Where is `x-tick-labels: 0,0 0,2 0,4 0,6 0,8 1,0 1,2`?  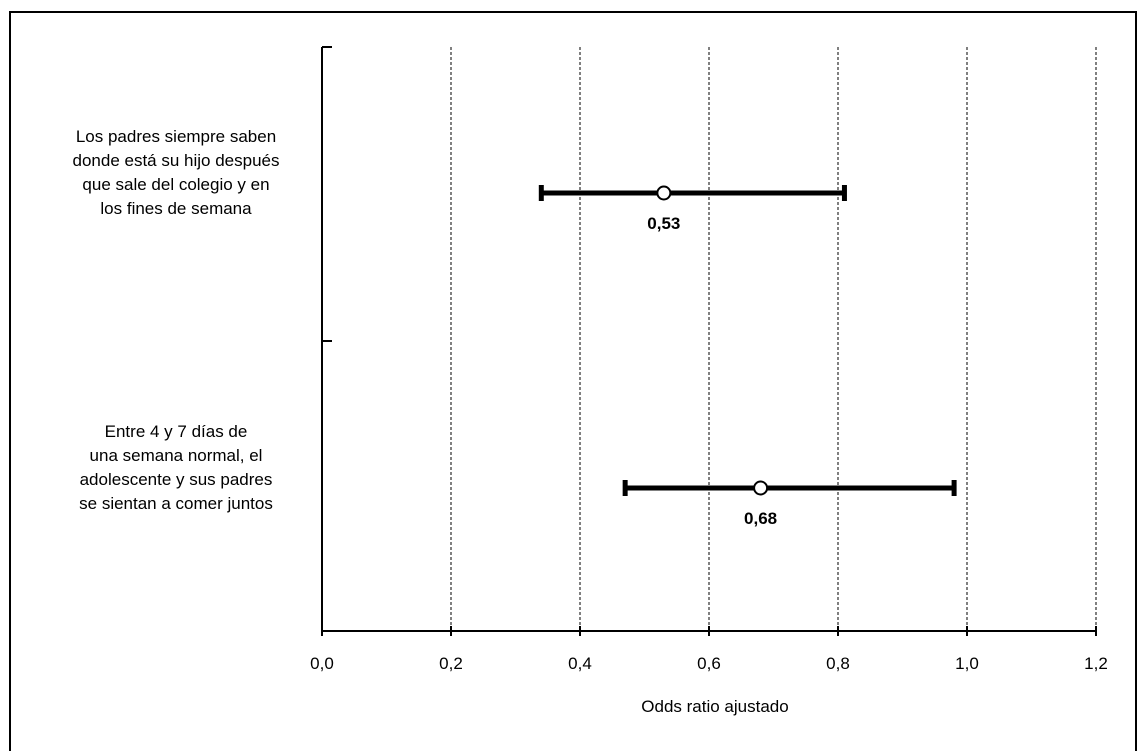 x-tick-labels: 0,0 0,2 0,4 0,6 0,8 1,0 1,2 is located at coordinates (709, 663).